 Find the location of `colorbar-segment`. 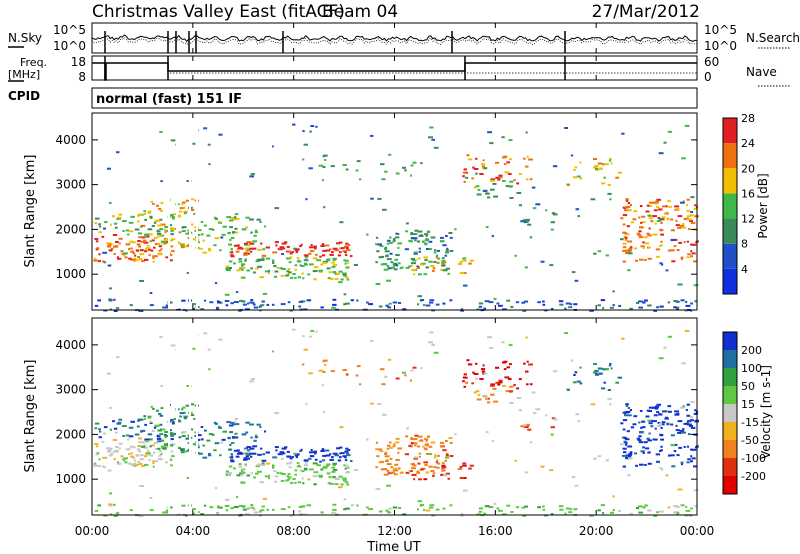

colorbar-segment is located at coordinates (730, 281).